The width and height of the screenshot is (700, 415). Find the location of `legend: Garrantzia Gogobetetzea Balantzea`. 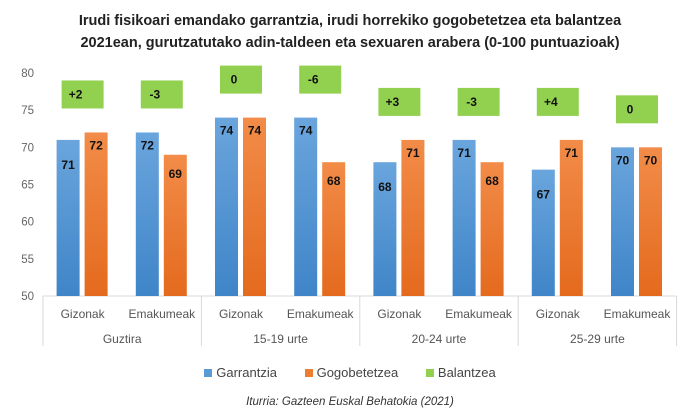

legend: Garrantzia Gogobetetzea Balantzea is located at coordinates (350, 372).